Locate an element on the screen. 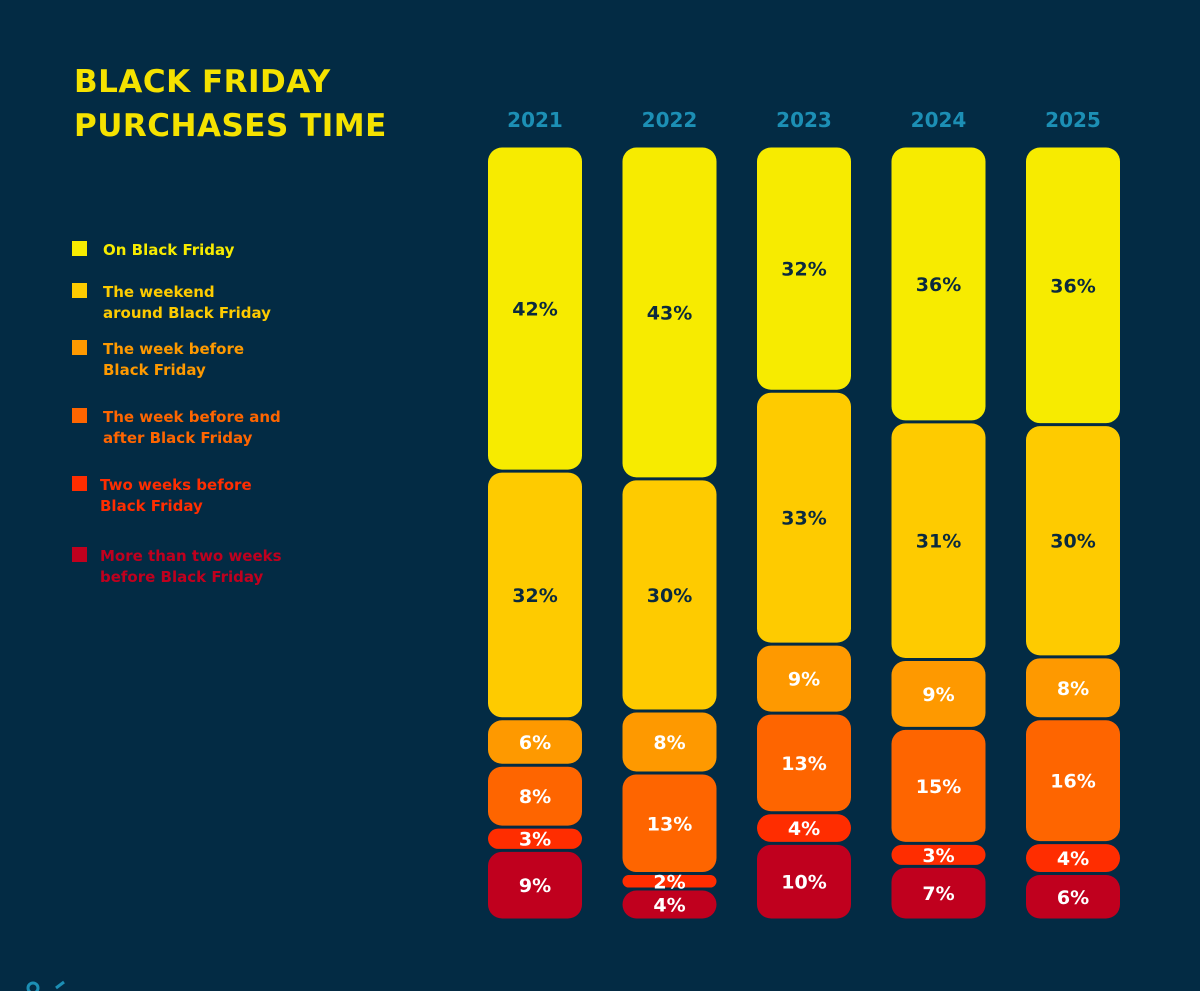 This screenshot has height=991, width=1200. legend-label: On Black Friday is located at coordinates (169, 250).